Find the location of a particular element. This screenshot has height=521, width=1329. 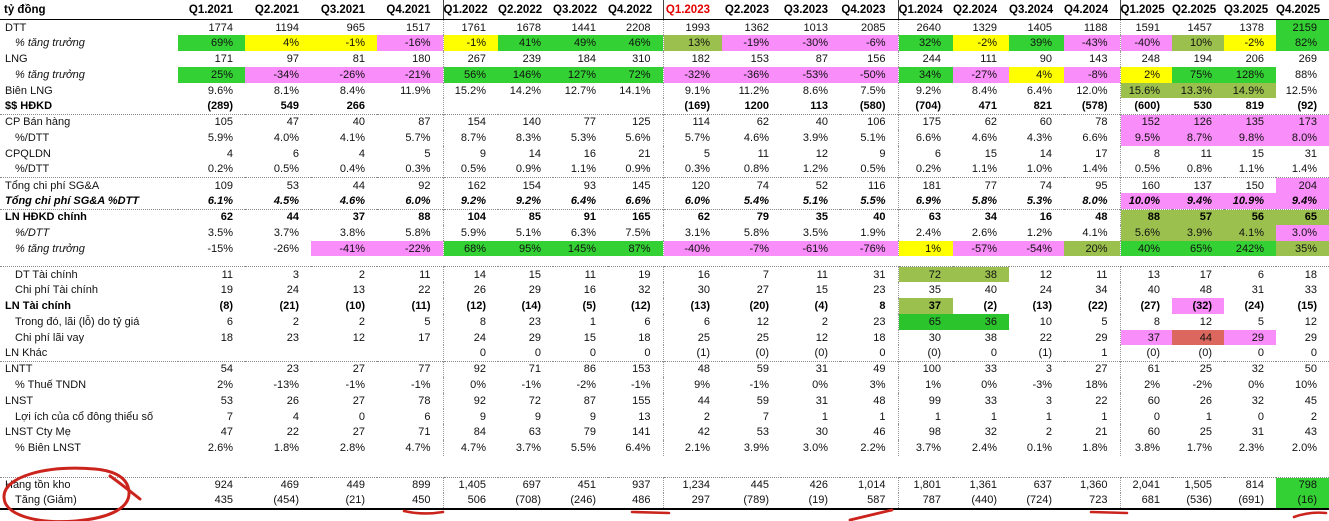

data-cell: 3.8% is located at coordinates (352, 232).